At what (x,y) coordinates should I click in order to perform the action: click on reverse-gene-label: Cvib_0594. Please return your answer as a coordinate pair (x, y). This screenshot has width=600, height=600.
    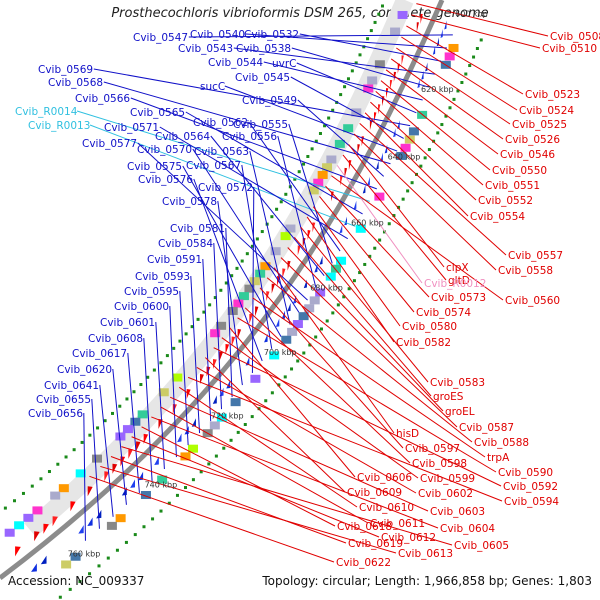
    Looking at the image, I should click on (531, 502).